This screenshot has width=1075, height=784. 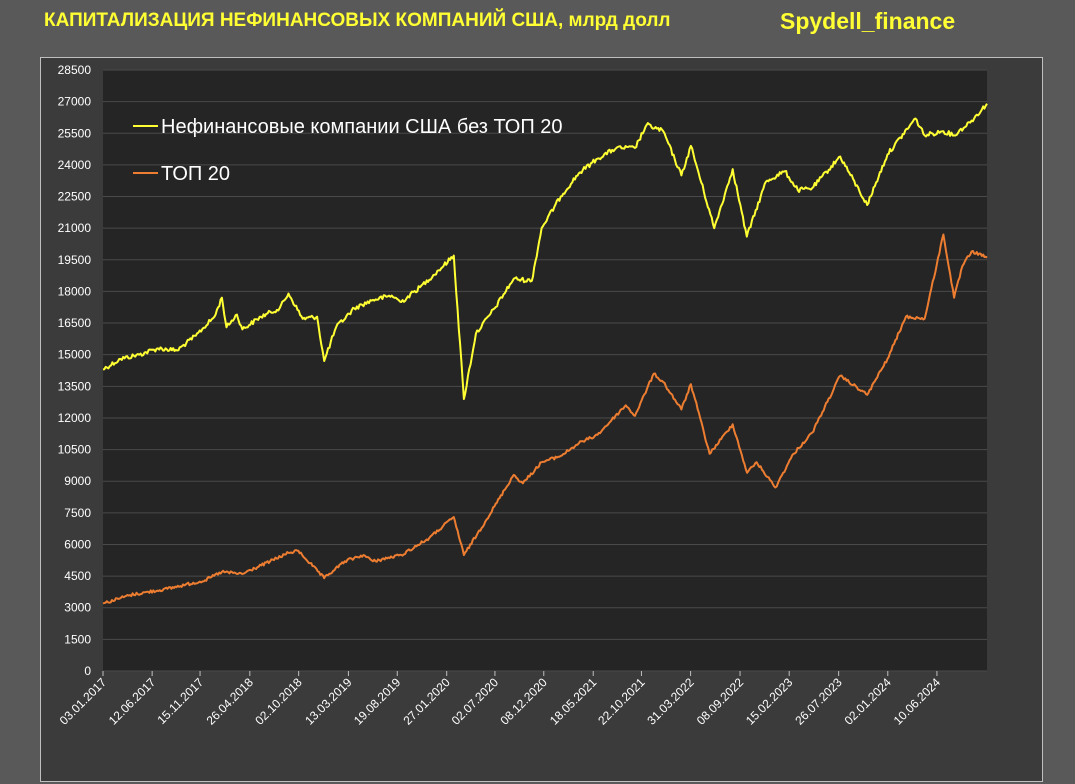 What do you see at coordinates (77, 608) in the screenshot?
I see `y-tick-label: 3000` at bounding box center [77, 608].